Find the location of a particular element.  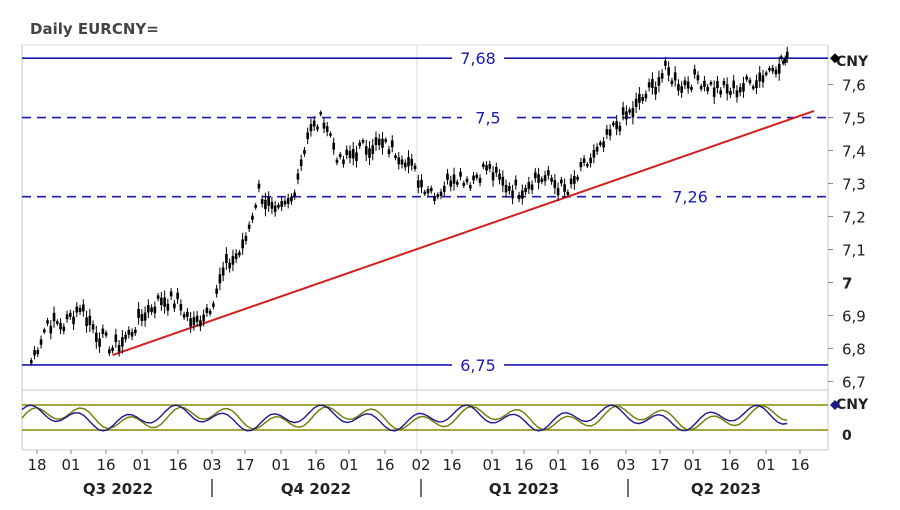

level-label: 6,75 is located at coordinates (478, 365).